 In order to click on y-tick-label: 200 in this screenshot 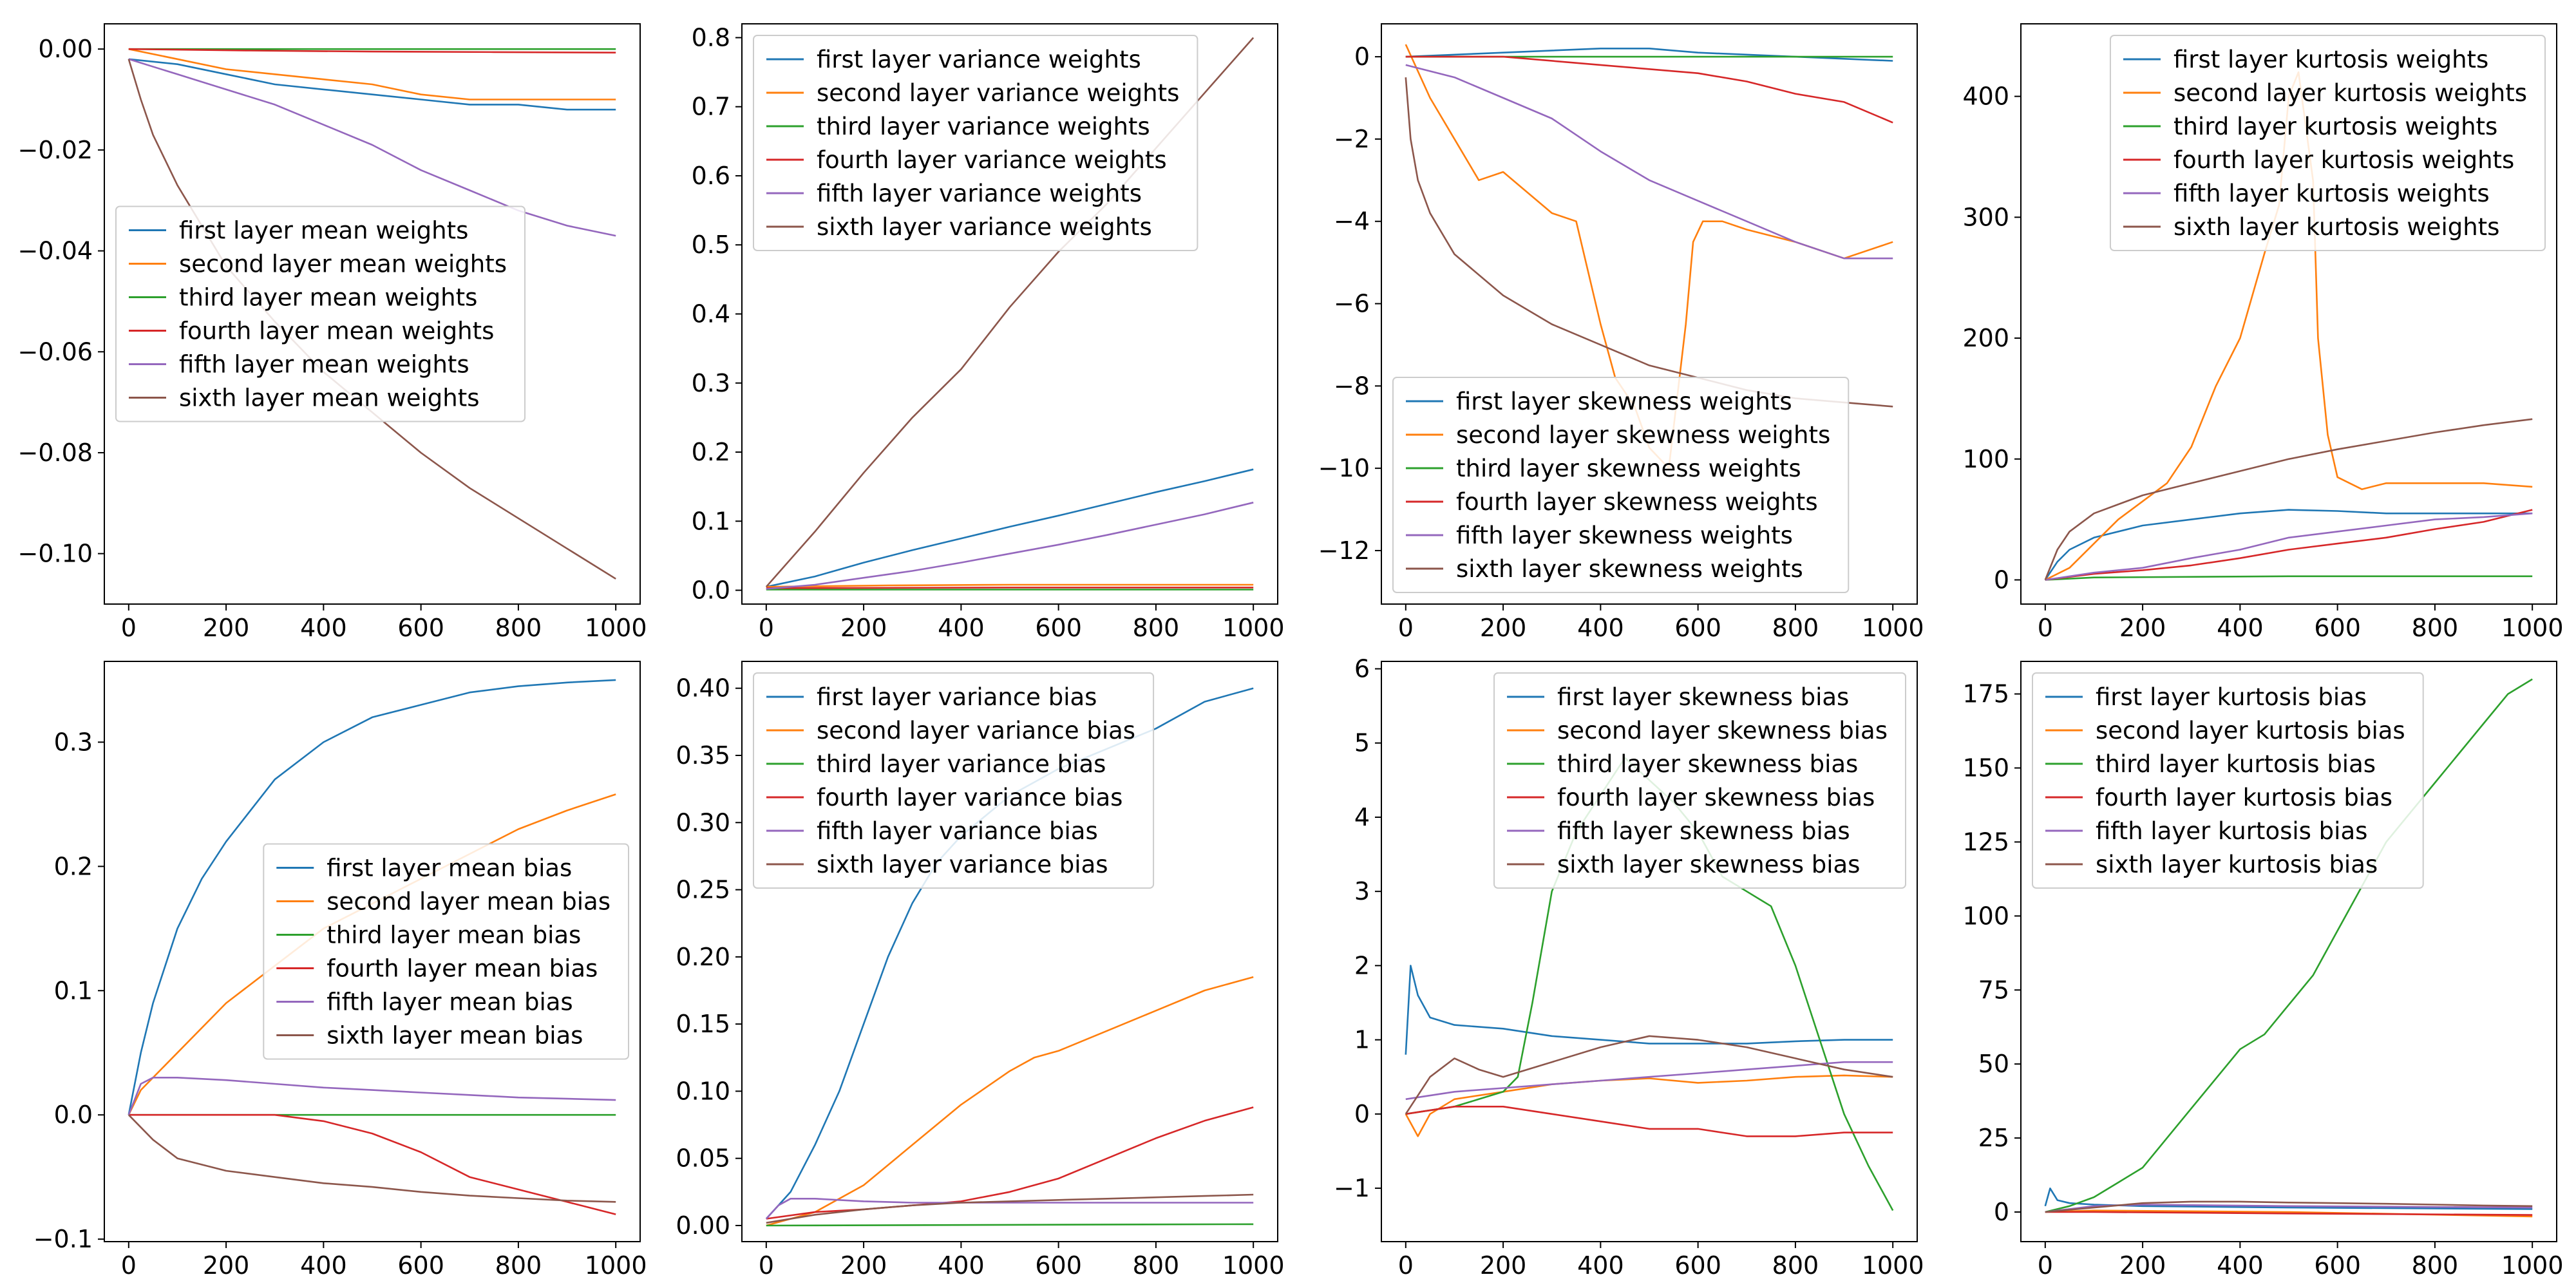, I will do `click(1985, 338)`.